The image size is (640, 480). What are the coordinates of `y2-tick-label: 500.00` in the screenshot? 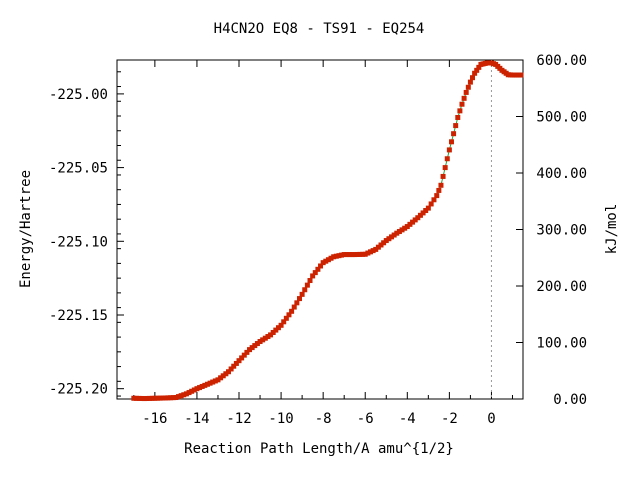 It's located at (561, 118).